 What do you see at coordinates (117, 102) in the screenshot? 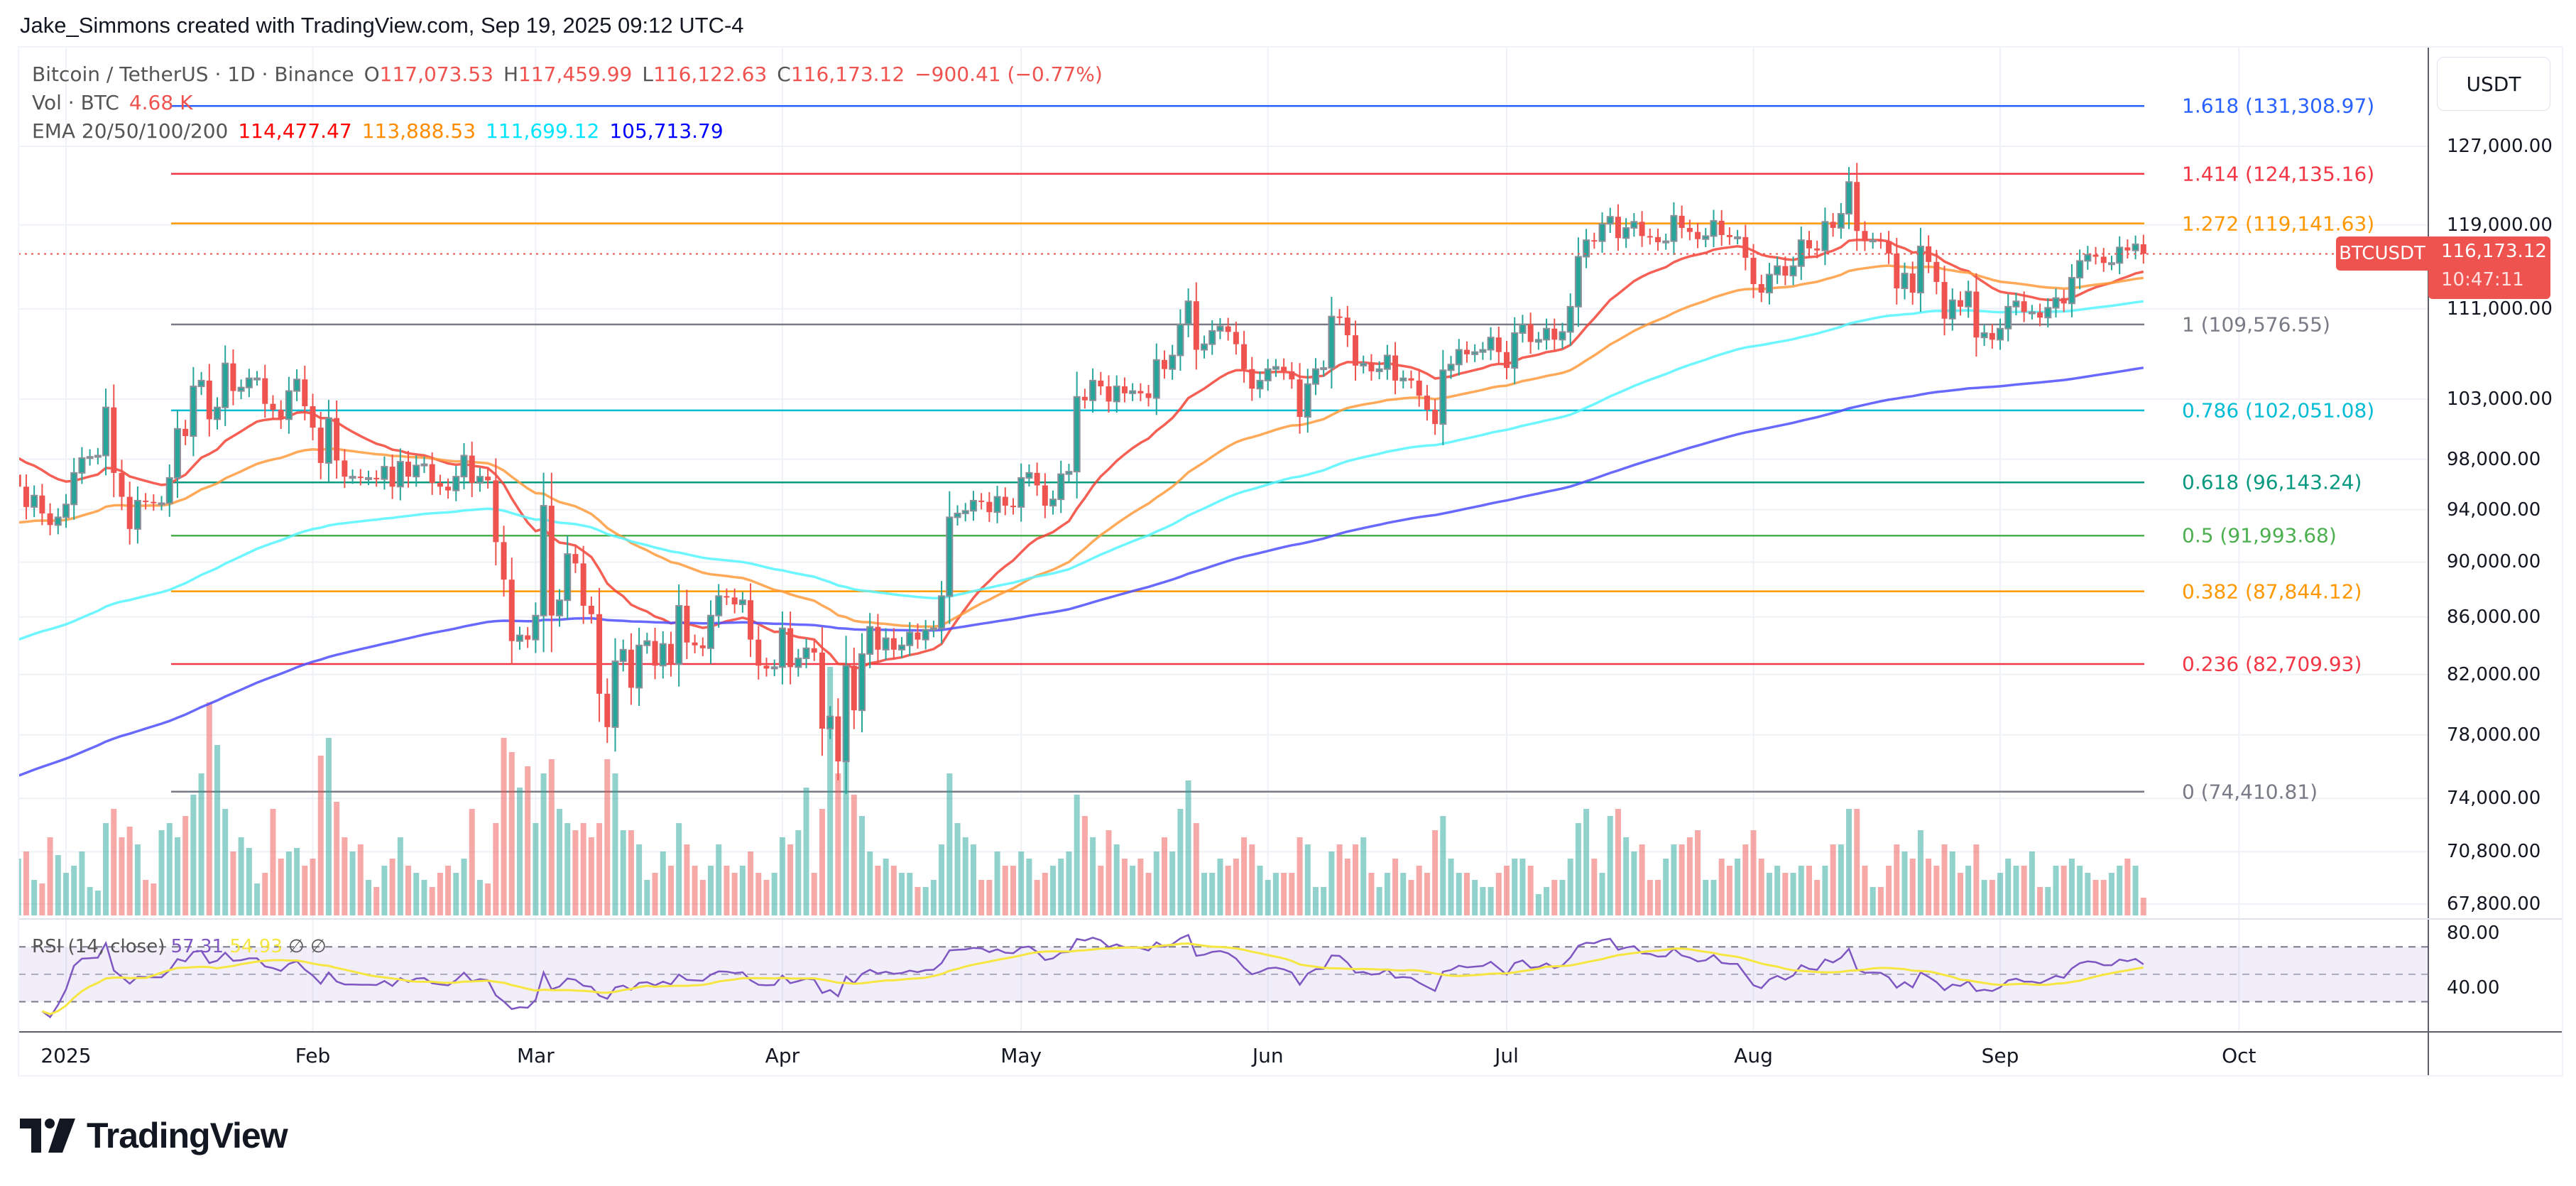
I see `volume-legend: Vol · BTC 4.68 K` at bounding box center [117, 102].